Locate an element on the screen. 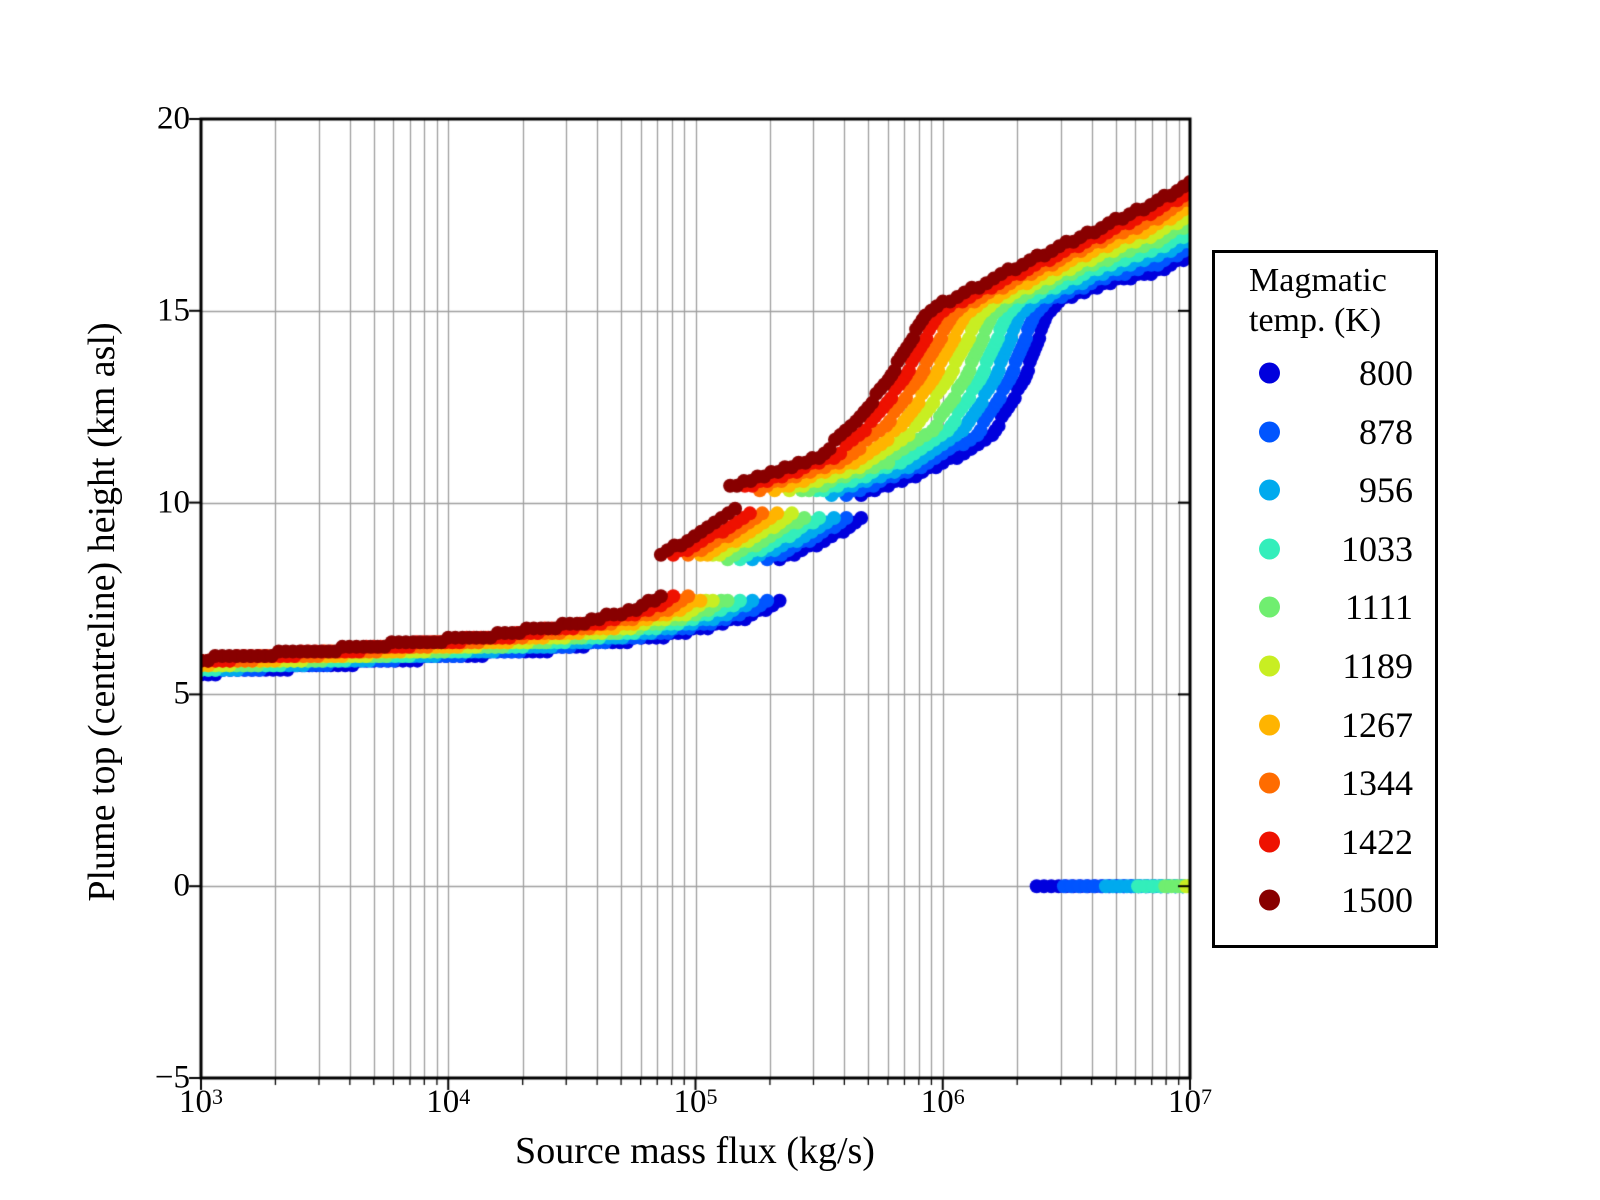  y-tick-label: 5 is located at coordinates (182, 693).